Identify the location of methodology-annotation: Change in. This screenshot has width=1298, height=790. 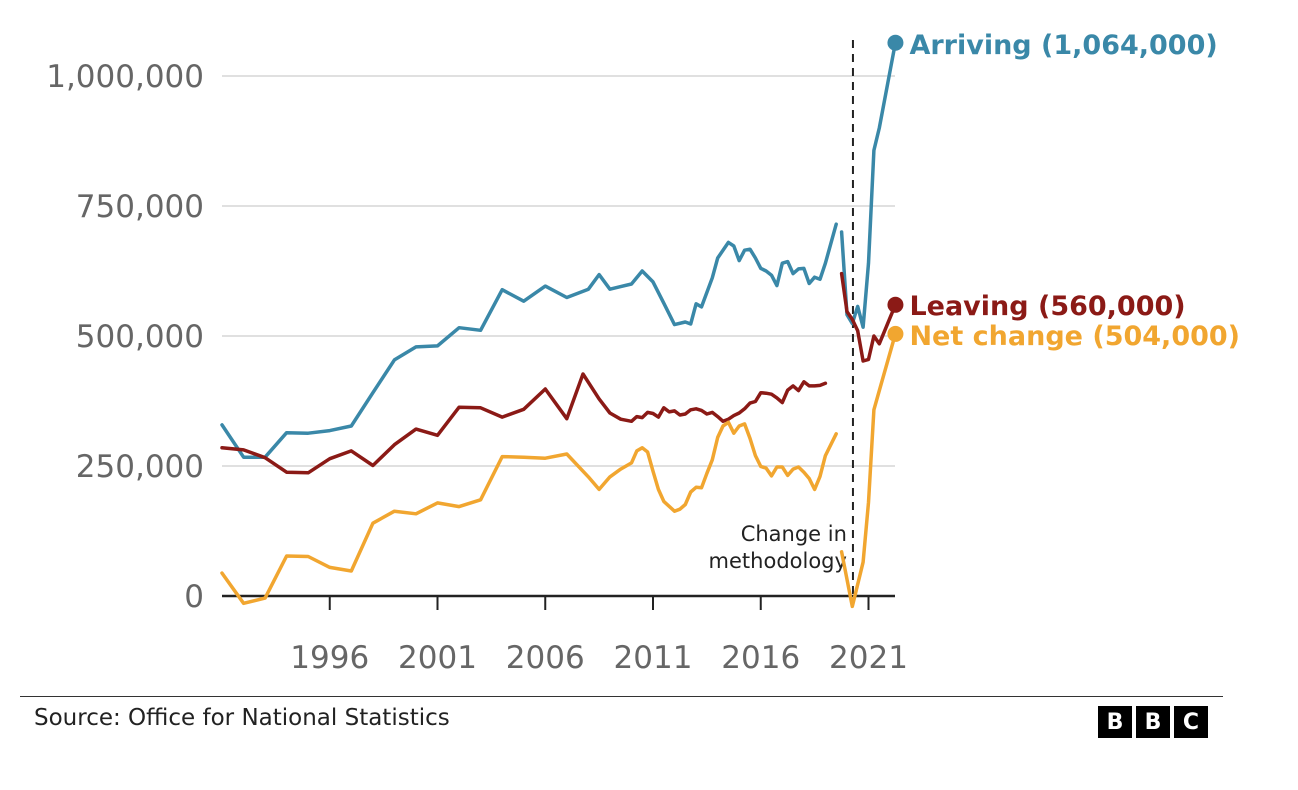
(794, 534).